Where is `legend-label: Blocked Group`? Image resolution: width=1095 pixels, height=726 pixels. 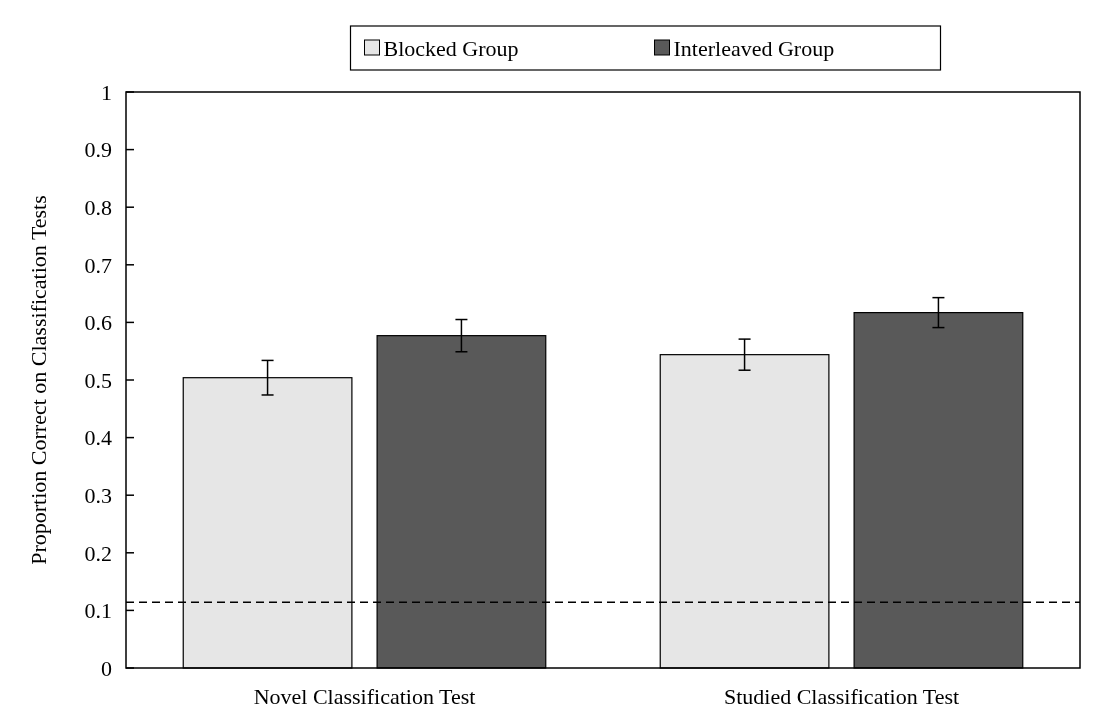
legend-label: Blocked Group is located at coordinates (451, 48).